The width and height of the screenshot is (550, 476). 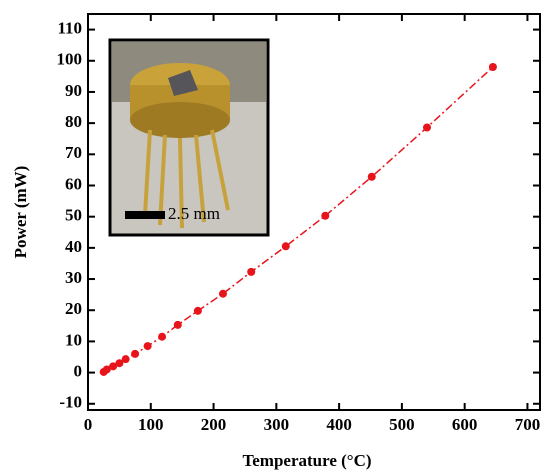 I want to click on y-tick-label: 40, so click(x=73, y=246).